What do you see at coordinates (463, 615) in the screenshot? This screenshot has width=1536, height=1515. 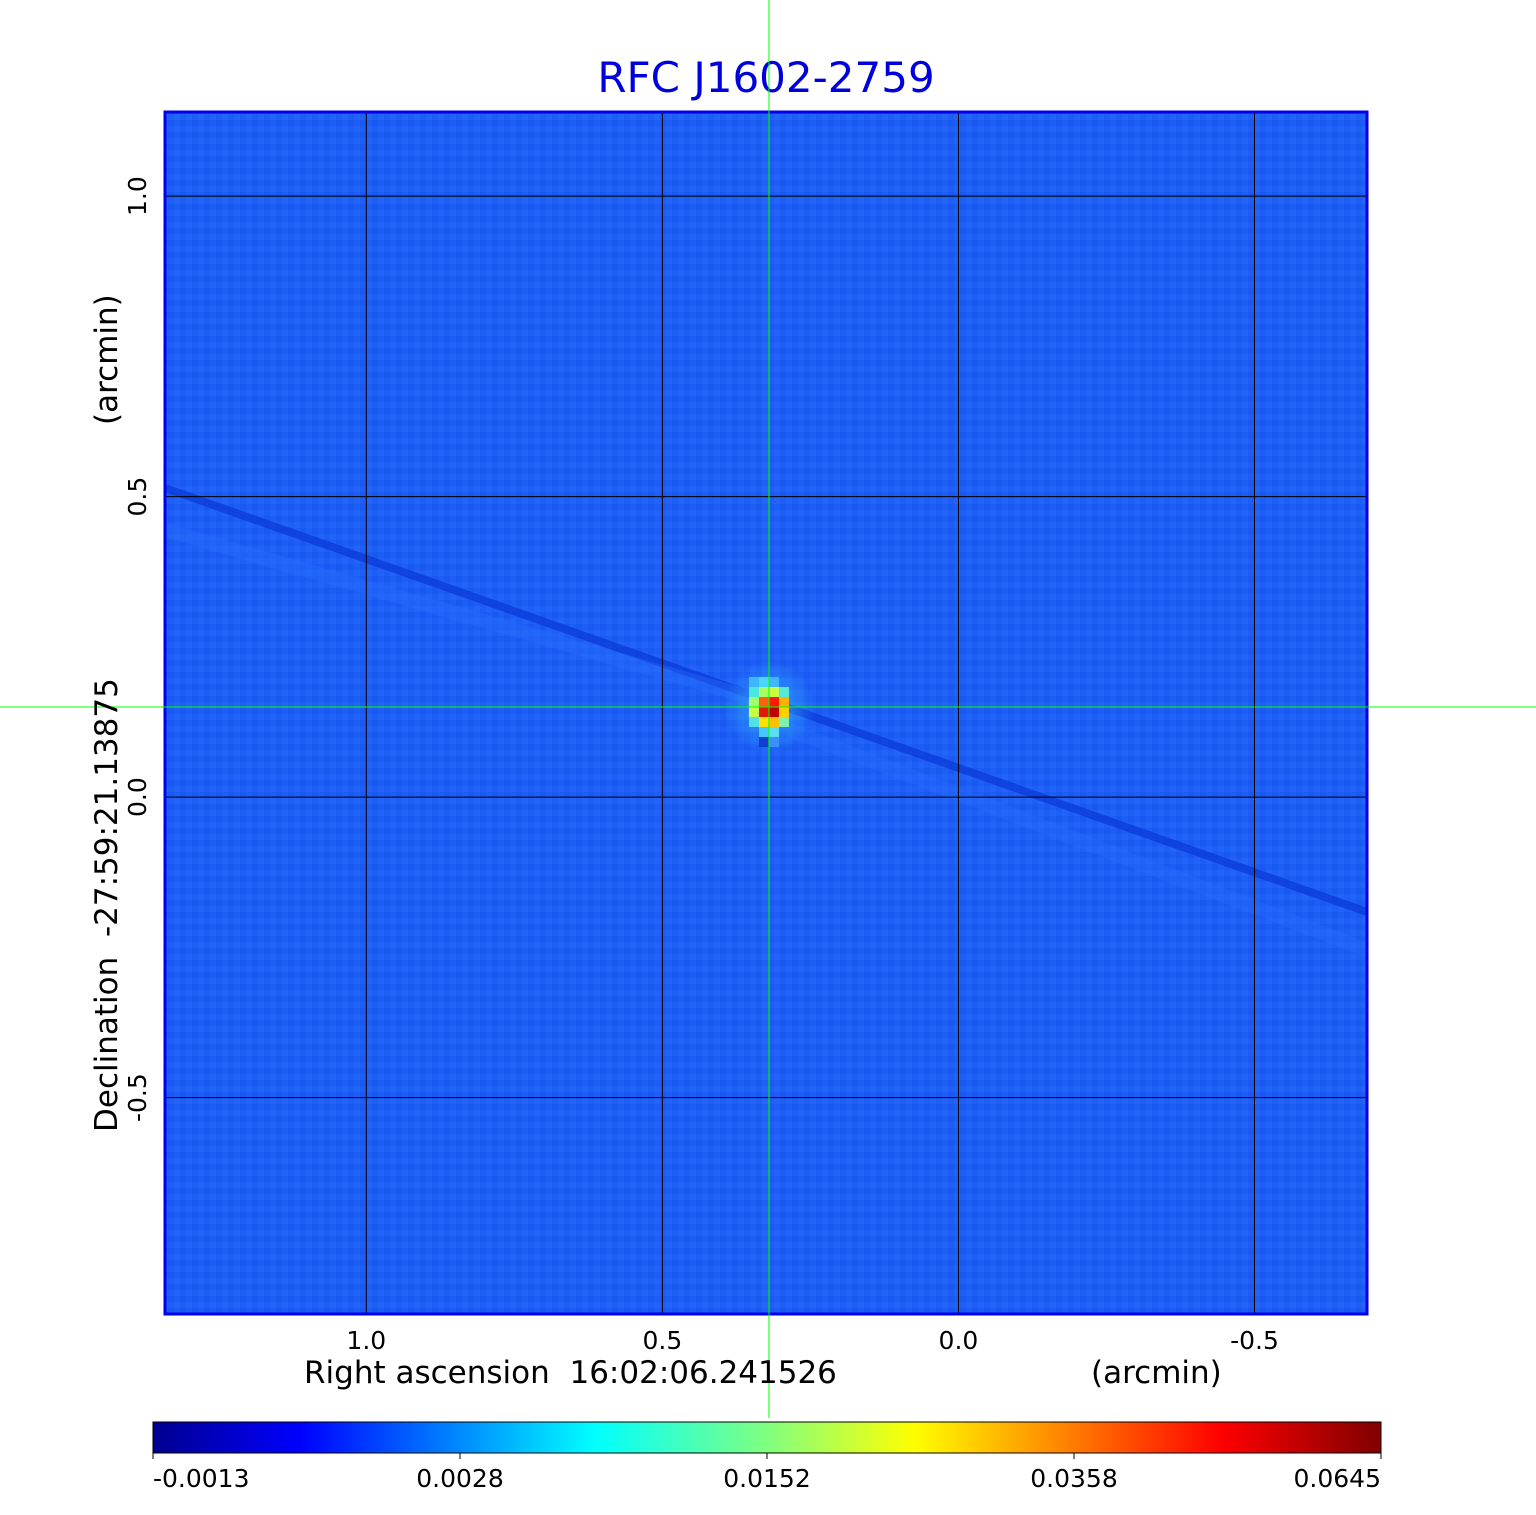 I see `sidelobe-streak-left` at bounding box center [463, 615].